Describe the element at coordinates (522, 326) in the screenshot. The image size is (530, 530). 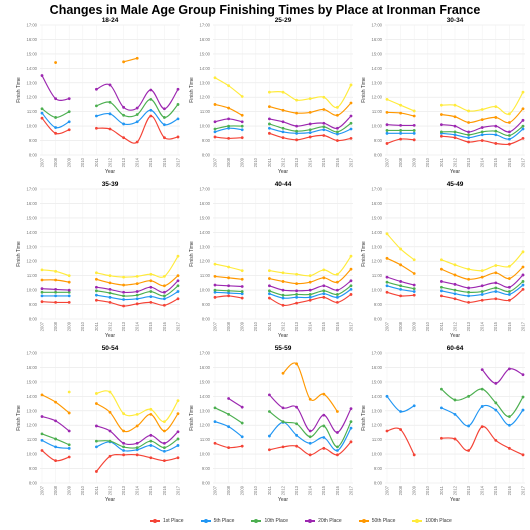
I see `x-tick-label: 2017` at that location.